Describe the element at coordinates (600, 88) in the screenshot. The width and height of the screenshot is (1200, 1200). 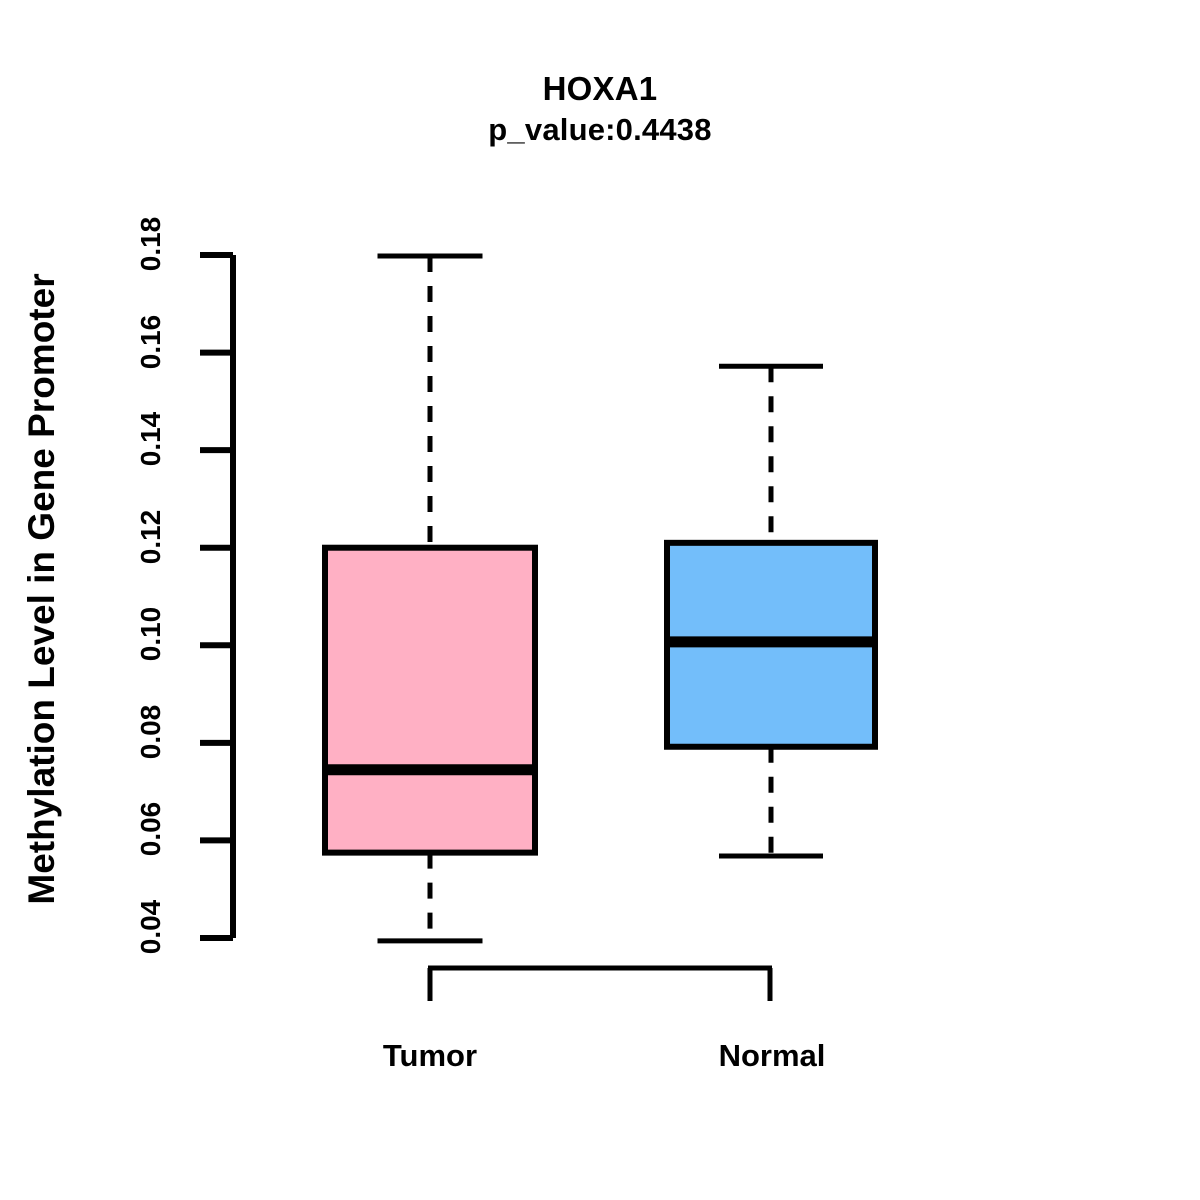
I see `chart-title: HOXA1` at that location.